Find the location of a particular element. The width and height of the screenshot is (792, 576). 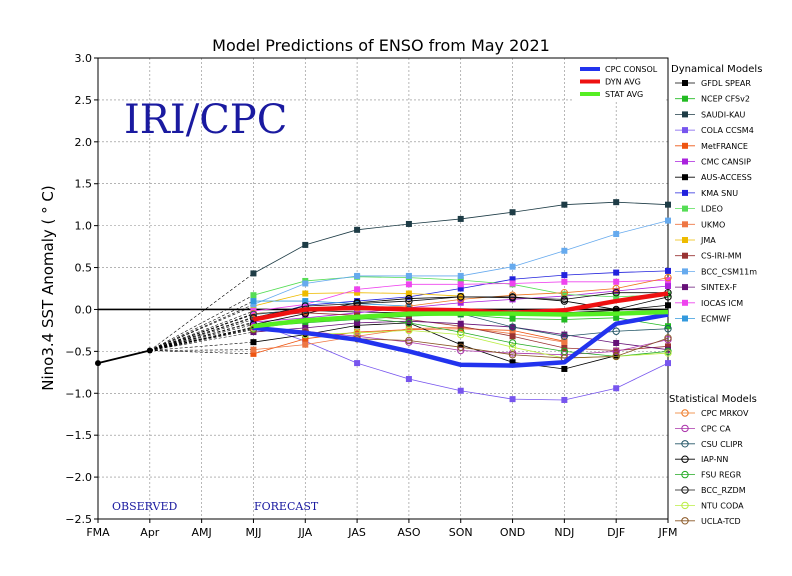

legend-marker-cmc-cansip is located at coordinates (685, 161).